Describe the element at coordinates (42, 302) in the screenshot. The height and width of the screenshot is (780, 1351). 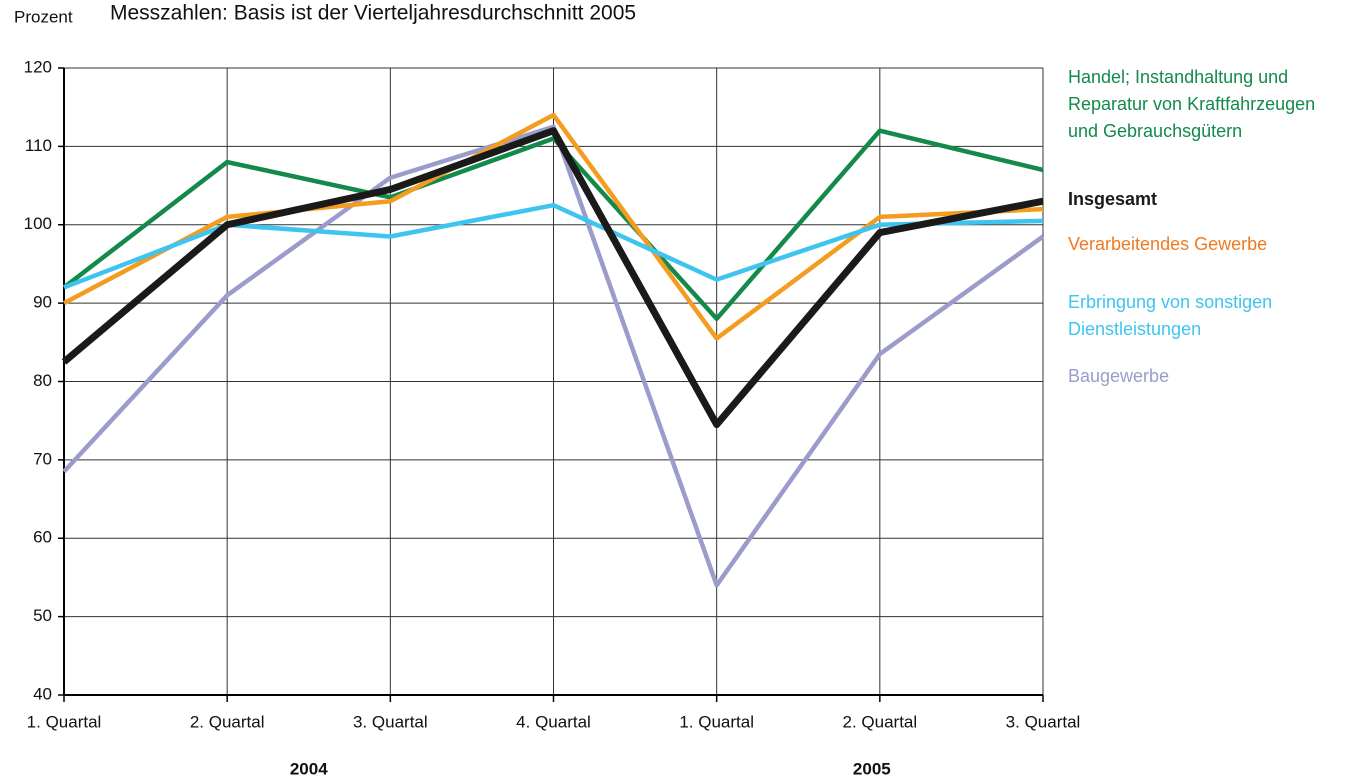
I see `y-tick-label: 90` at that location.